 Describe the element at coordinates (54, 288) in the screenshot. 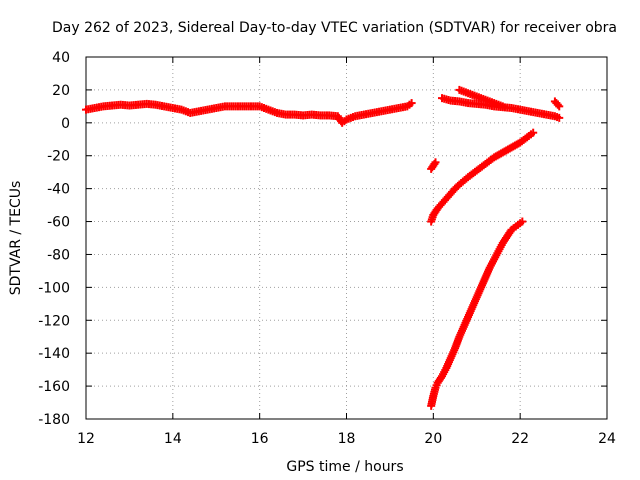

I see `y-tick-label: -100` at that location.